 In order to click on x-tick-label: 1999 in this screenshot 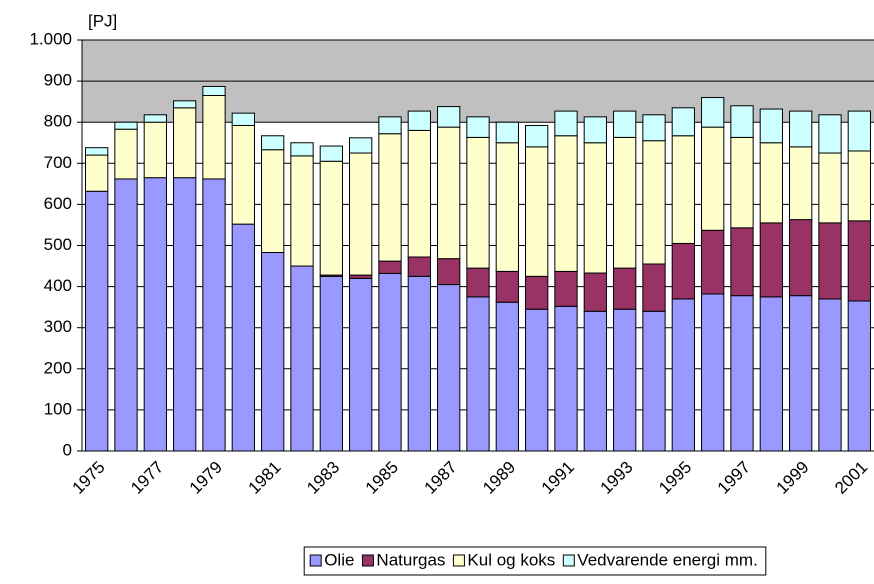, I will do `click(792, 478)`.